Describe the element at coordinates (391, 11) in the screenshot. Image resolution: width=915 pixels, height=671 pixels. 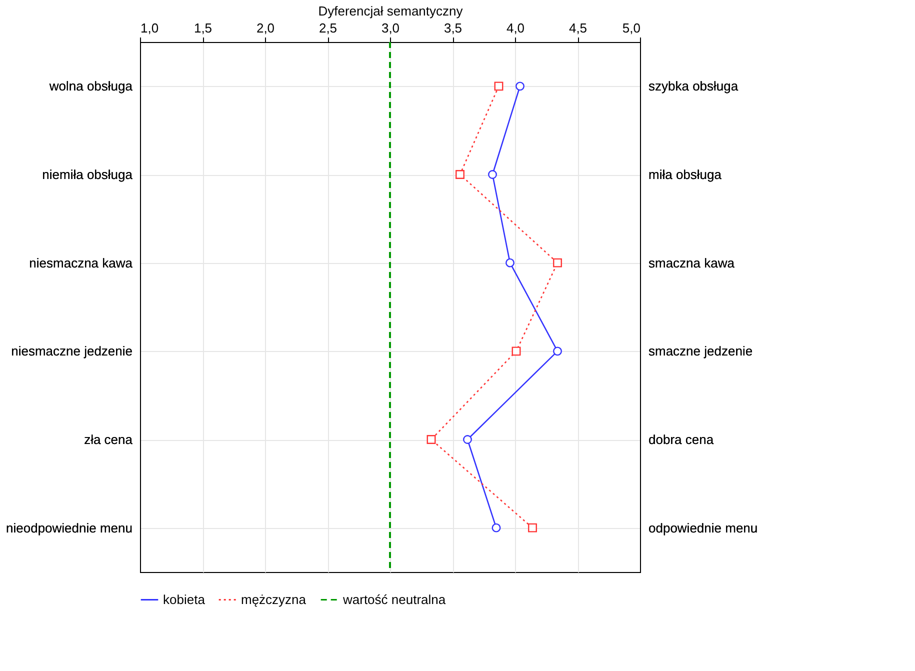
I see `x-axis-title: Dyferencjał semantyczny` at that location.